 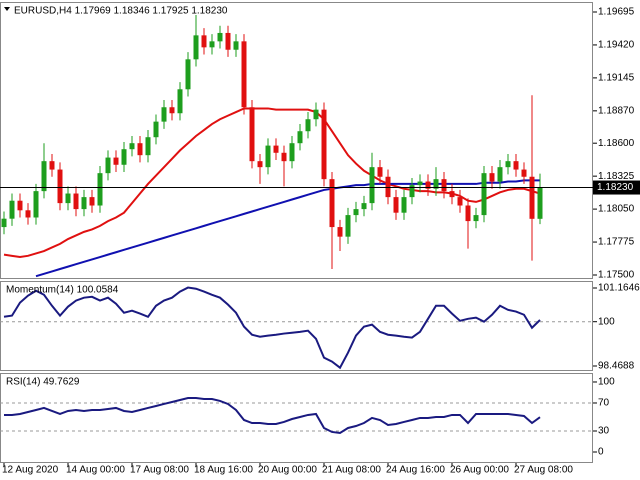 I want to click on y-tick-label: 101.1646, so click(x=619, y=288).